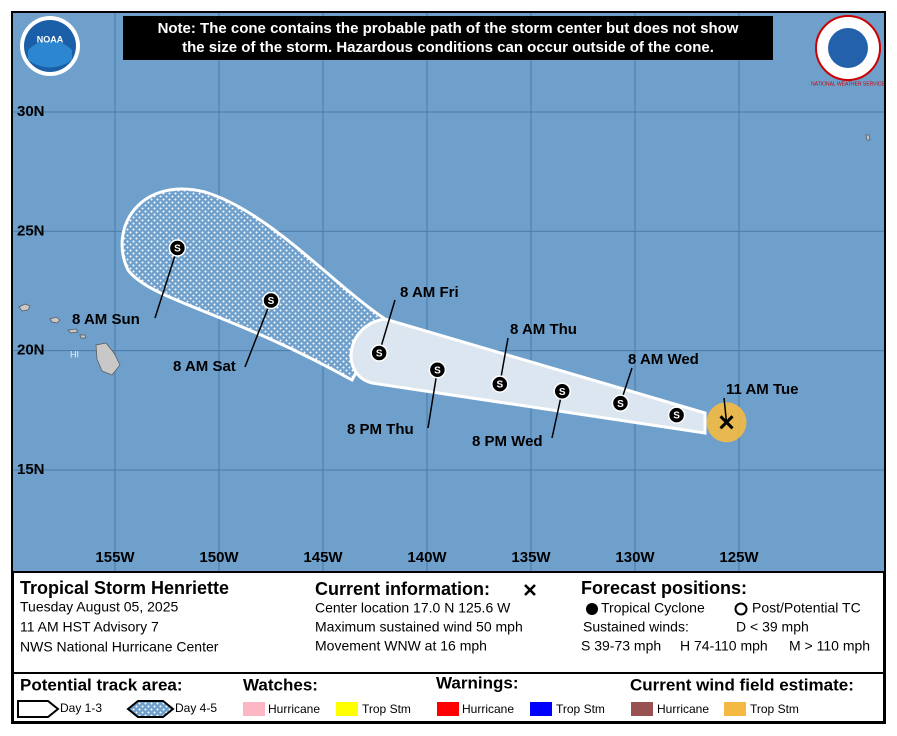 The height and width of the screenshot is (736, 897). Describe the element at coordinates (219, 557) in the screenshot. I see `lon-label: 150W` at that location.